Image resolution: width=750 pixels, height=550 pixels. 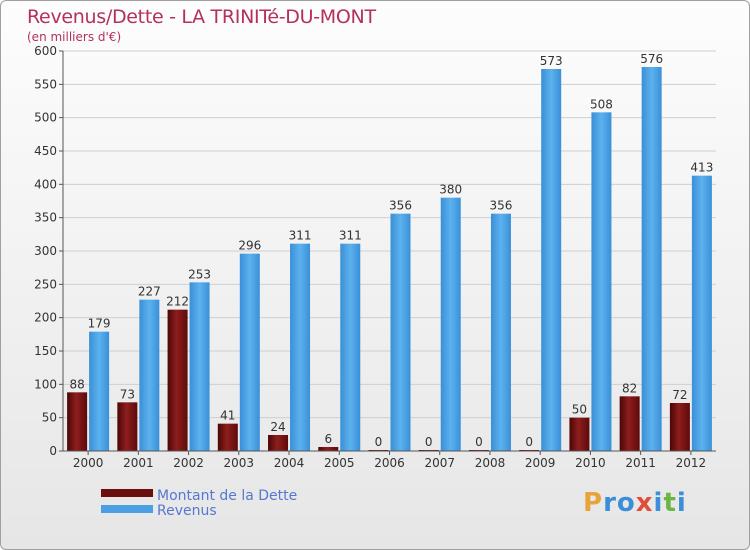 What do you see at coordinates (45, 118) in the screenshot?
I see `y-tick-label: 500` at bounding box center [45, 118].